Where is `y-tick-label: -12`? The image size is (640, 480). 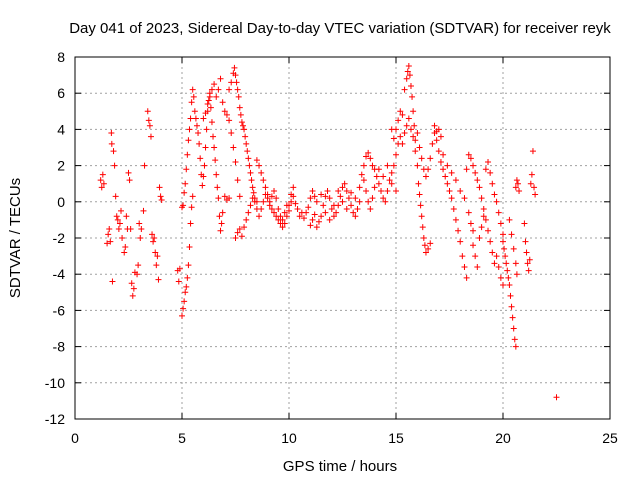
y-tick-label: -12 is located at coordinates (55, 419).